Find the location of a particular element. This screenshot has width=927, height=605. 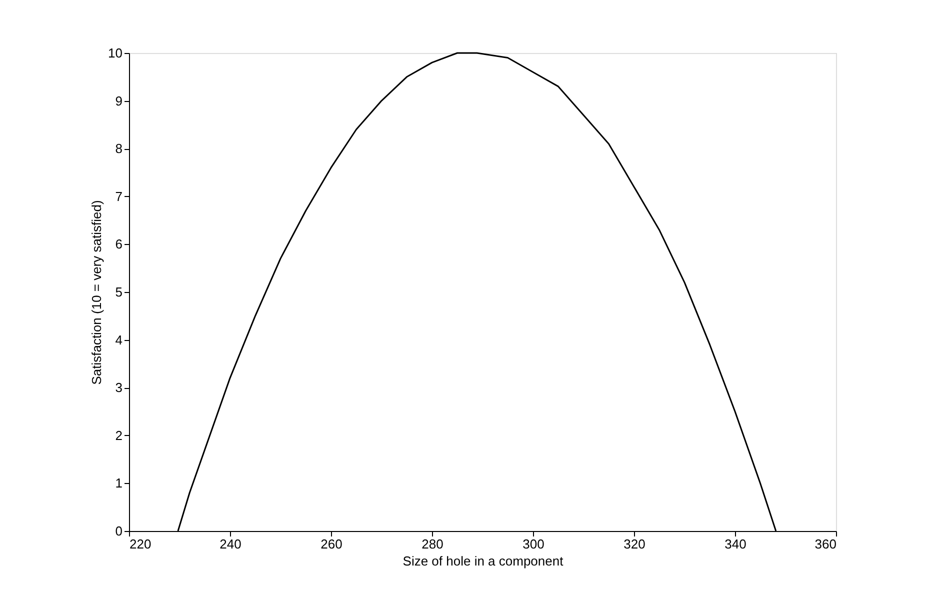

y-tick-label: 8 is located at coordinates (118, 148).